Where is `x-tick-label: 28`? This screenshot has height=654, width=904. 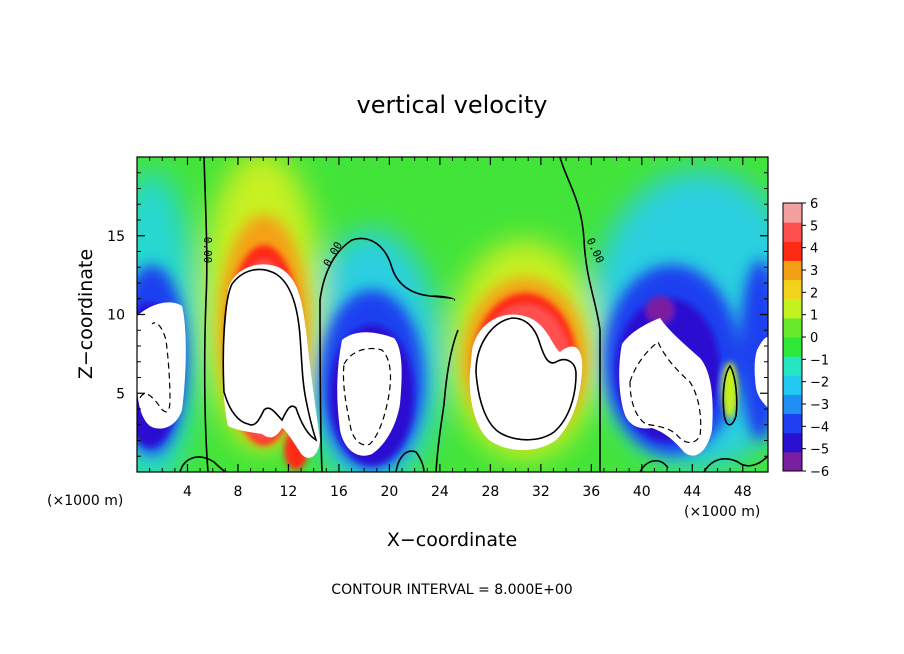
x-tick-label: 28 is located at coordinates (490, 492).